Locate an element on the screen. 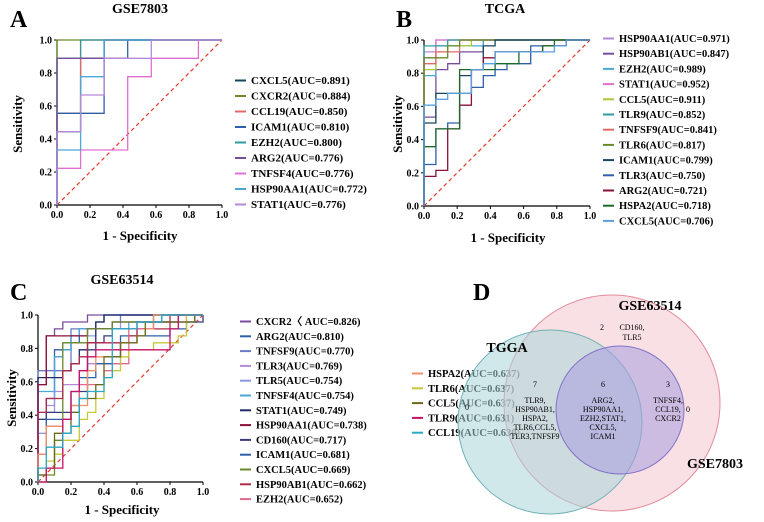 This screenshot has width=764, height=522. roc-curve-tlr9 is located at coordinates (120, 398).